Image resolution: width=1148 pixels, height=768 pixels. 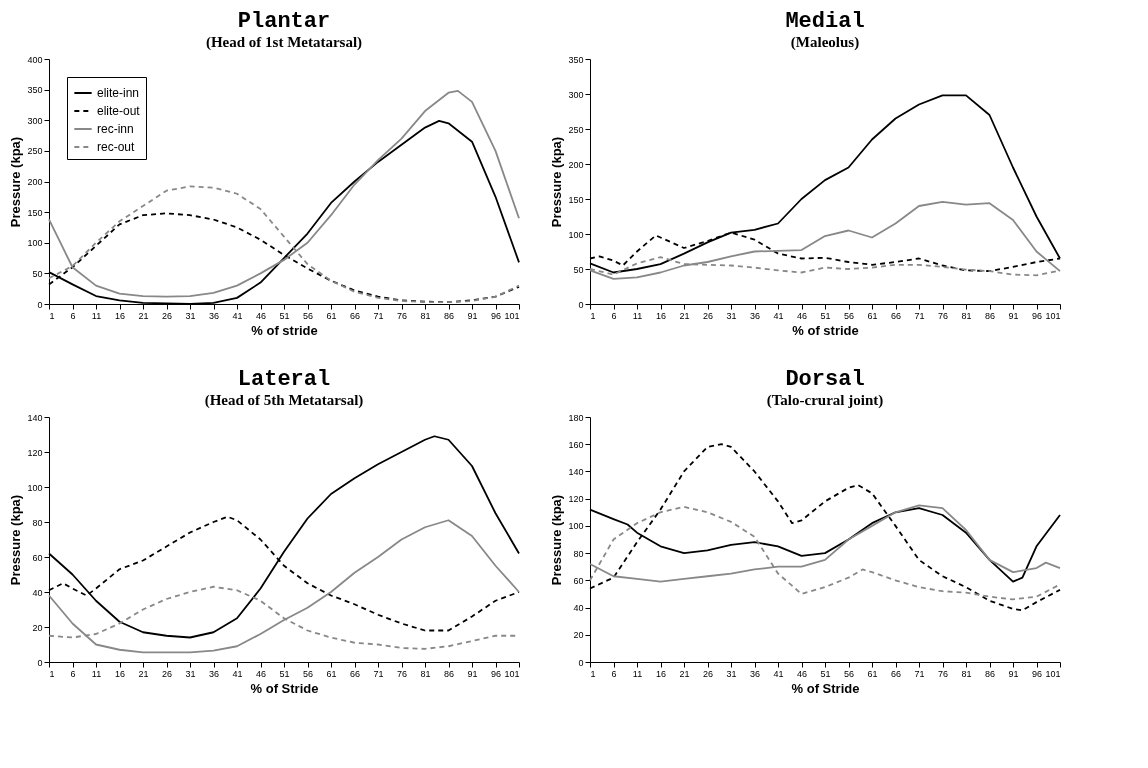 I want to click on chart-title: Plantar, so click(x=284, y=21).